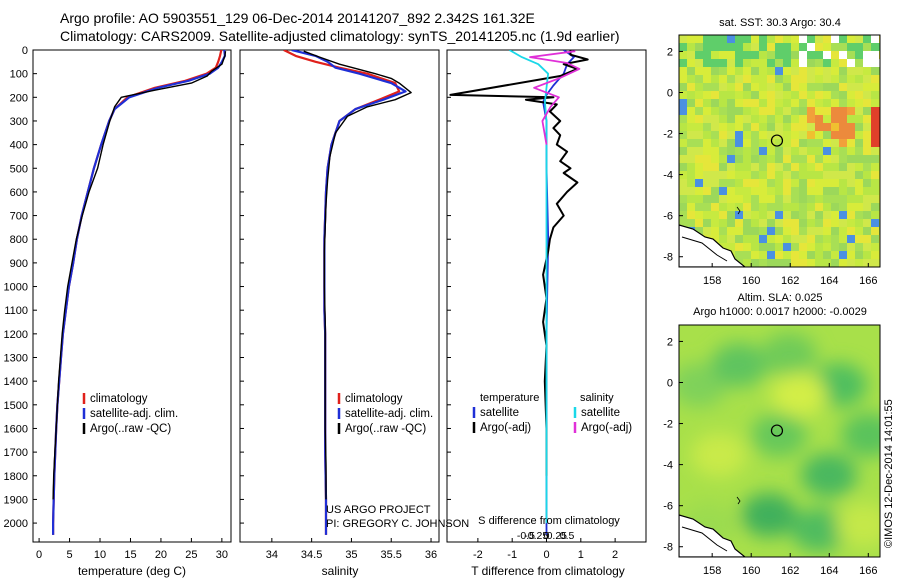 The height and width of the screenshot is (580, 900). I want to click on map-x-tick-label: 162, so click(790, 281).